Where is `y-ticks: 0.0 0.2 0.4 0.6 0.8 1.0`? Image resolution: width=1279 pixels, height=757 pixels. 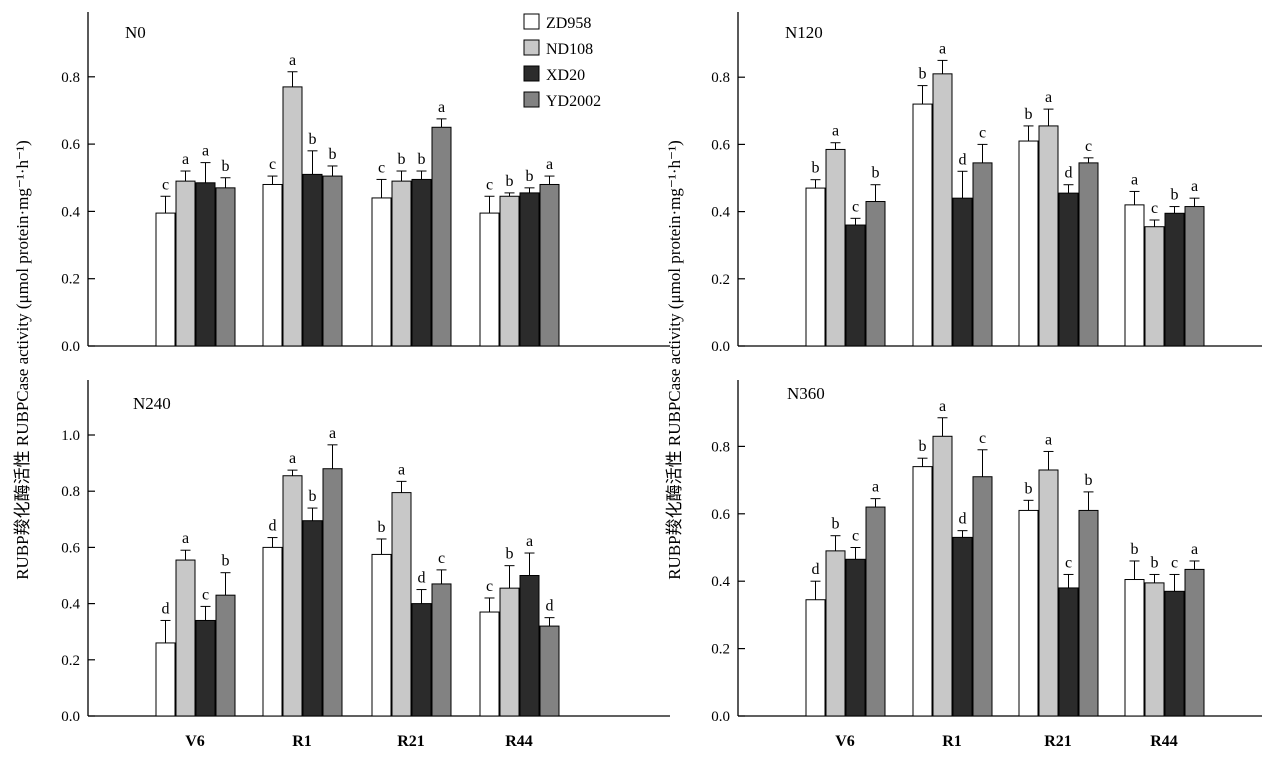 y-ticks: 0.0 0.2 0.4 0.6 0.8 1.0 is located at coordinates (78, 576).